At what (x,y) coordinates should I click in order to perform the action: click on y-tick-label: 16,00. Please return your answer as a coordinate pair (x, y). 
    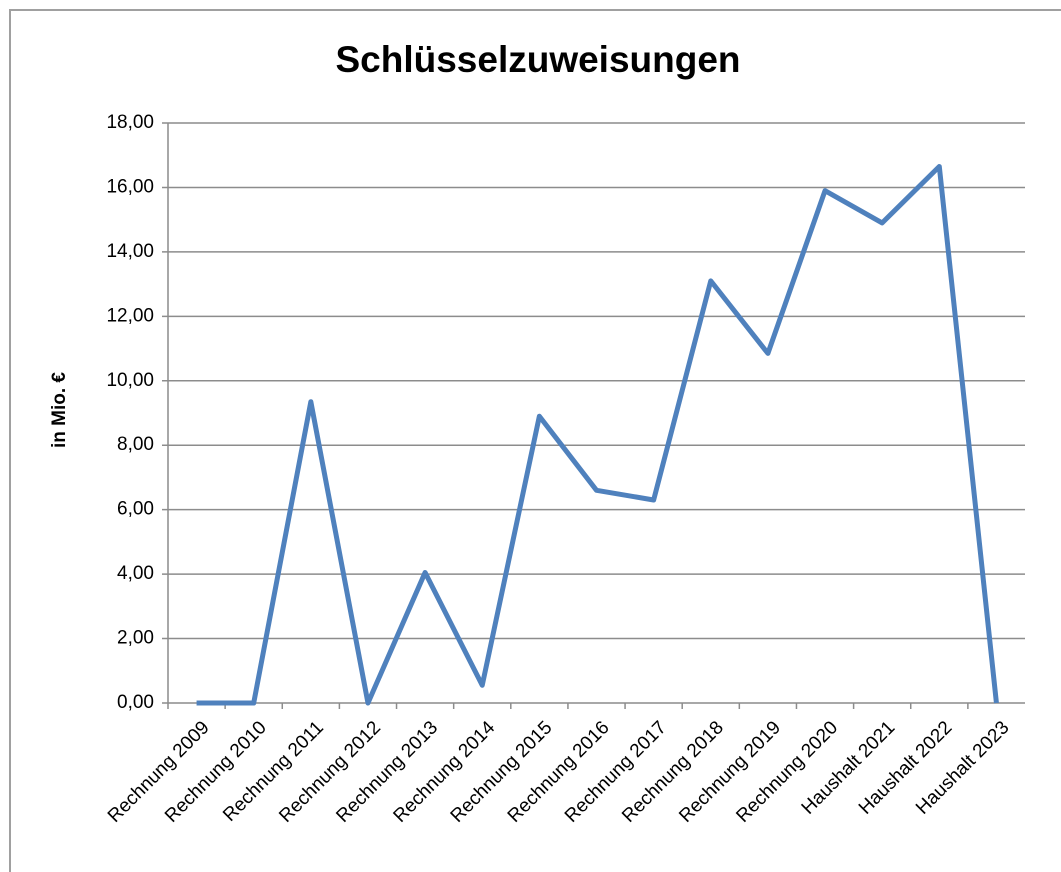
    Looking at the image, I should click on (130, 186).